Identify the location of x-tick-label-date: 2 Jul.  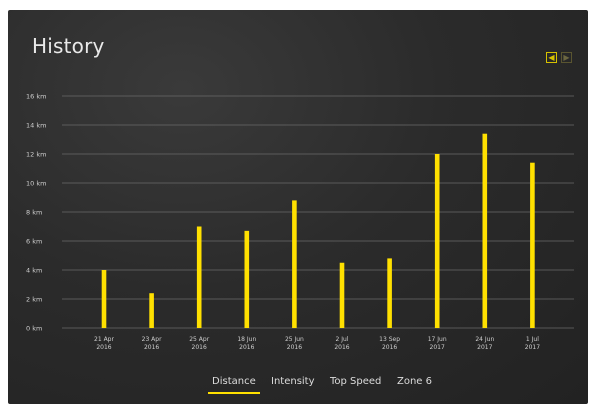
(342, 339).